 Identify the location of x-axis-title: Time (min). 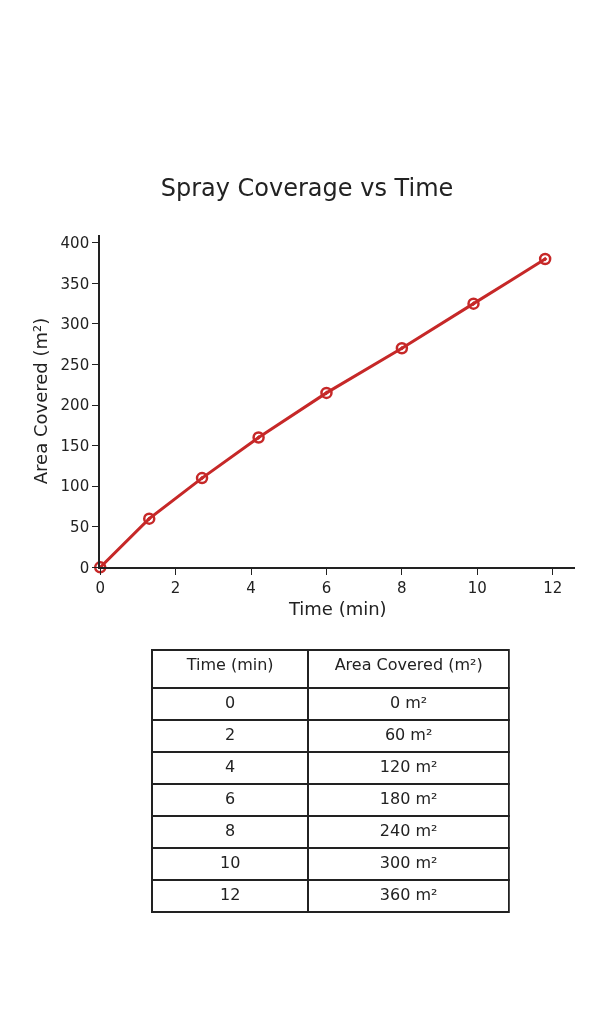
(337, 608).